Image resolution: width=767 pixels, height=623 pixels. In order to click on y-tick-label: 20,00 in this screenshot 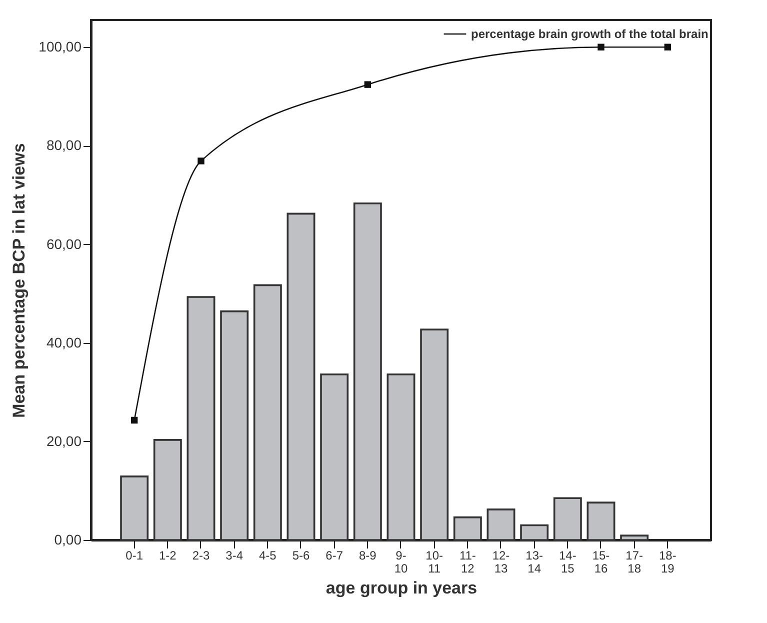, I will do `click(64, 440)`.